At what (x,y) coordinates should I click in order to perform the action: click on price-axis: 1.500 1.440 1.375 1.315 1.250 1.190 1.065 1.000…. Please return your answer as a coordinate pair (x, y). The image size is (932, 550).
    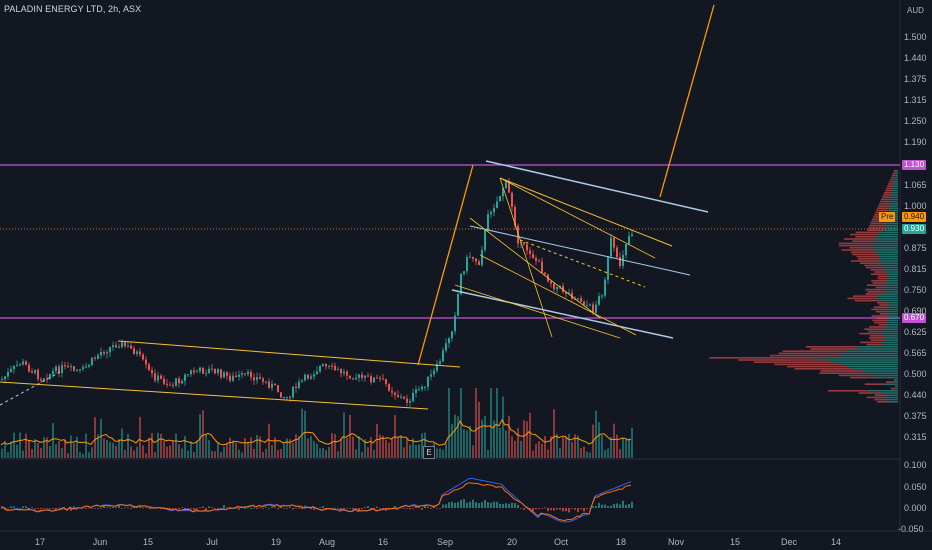
    Looking at the image, I should click on (915, 237).